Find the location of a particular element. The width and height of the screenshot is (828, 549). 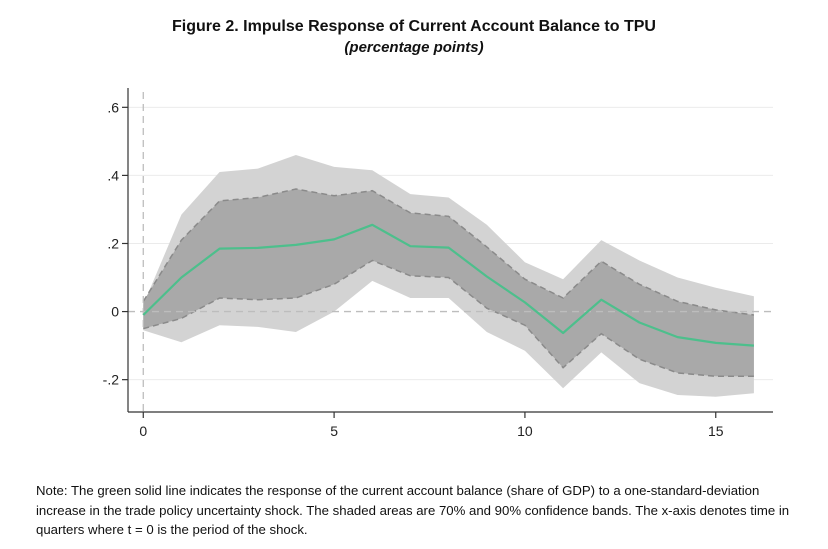

x-tick-label-1: 5 is located at coordinates (334, 431).